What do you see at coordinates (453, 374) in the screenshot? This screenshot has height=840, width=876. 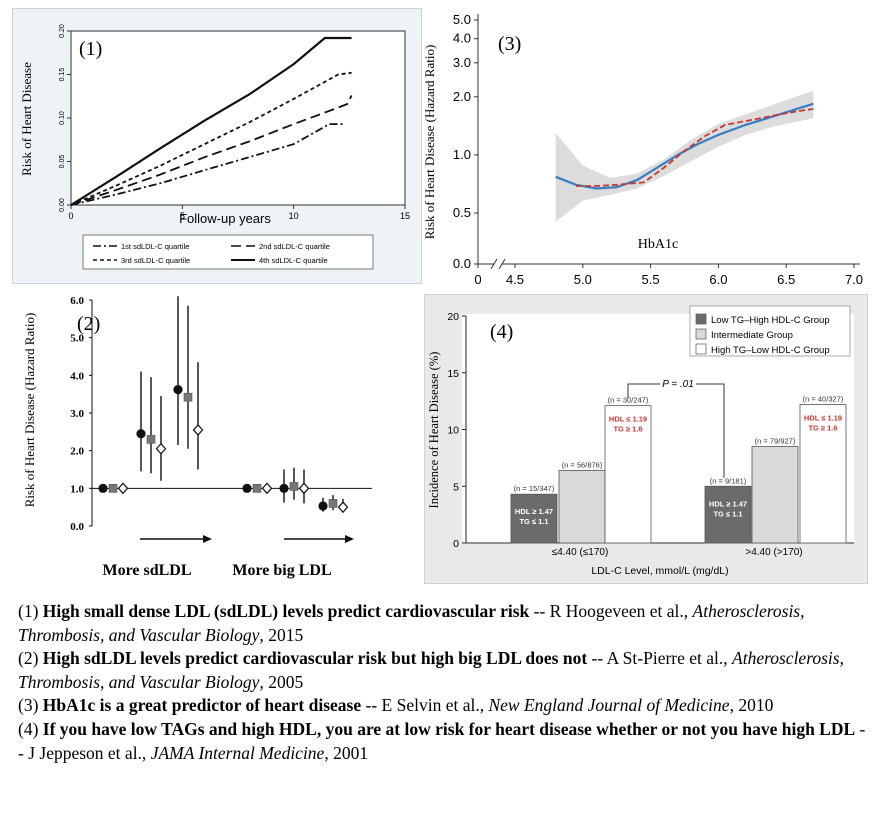 I see `chart-4-y-tick-label: 15` at bounding box center [453, 374].